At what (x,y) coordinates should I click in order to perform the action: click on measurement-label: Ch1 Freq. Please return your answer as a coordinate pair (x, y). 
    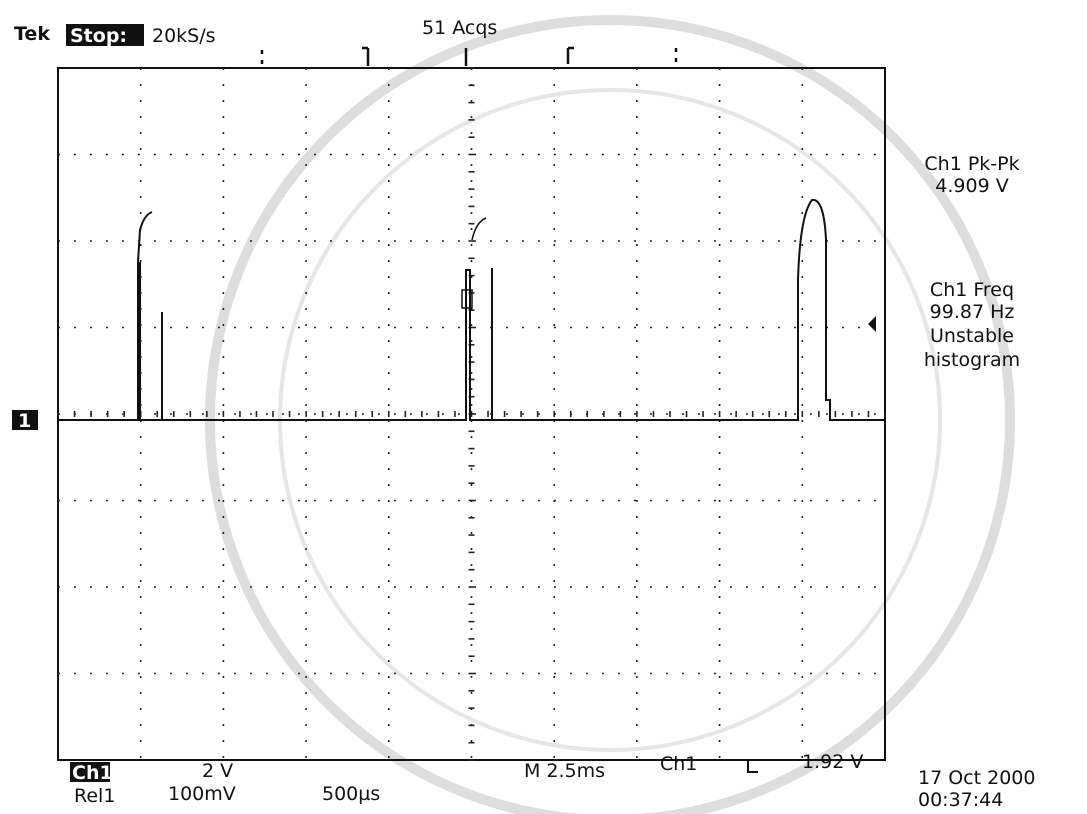
    Looking at the image, I should click on (972, 290).